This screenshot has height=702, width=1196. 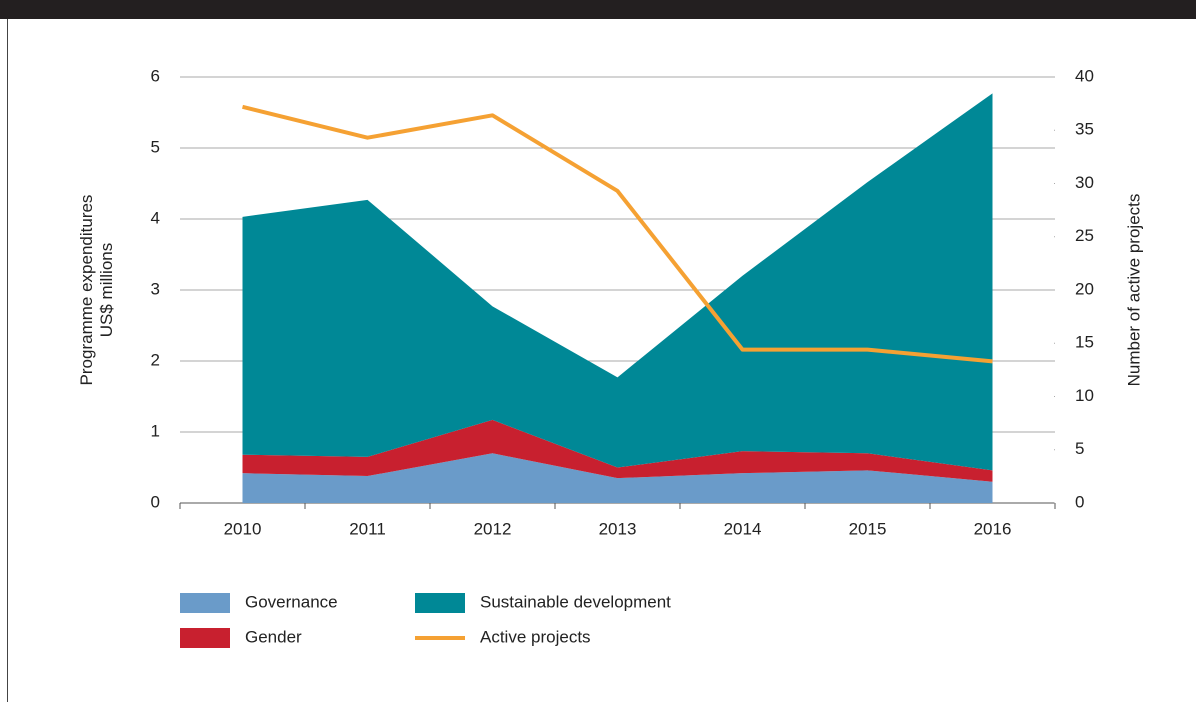 I want to click on y-tick-label: 4, so click(x=155, y=217).